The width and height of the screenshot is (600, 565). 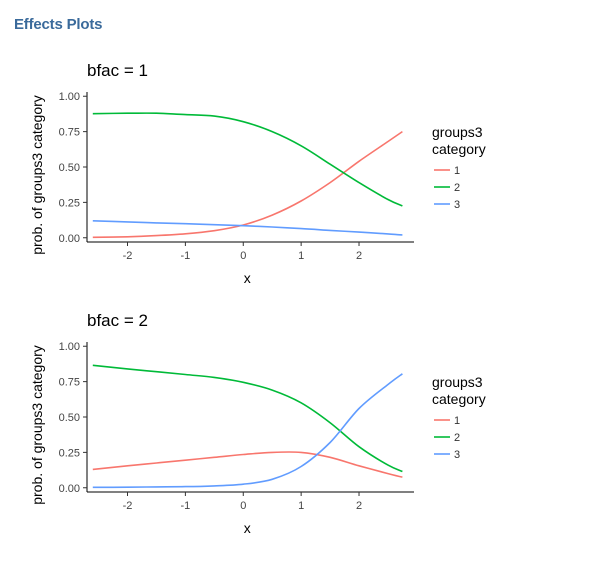 I want to click on panel-title: bfac = 2, so click(x=117, y=320).